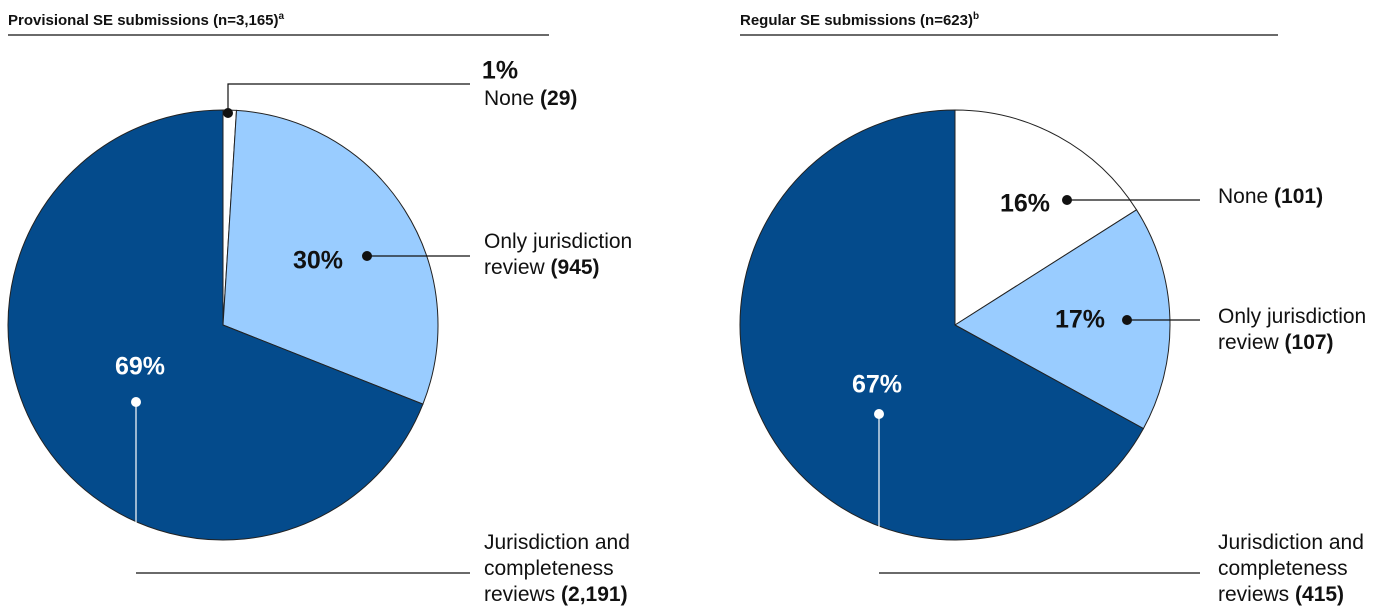 The height and width of the screenshot is (612, 1397). Describe the element at coordinates (1299, 196) in the screenshot. I see `category-count: (101)` at that location.